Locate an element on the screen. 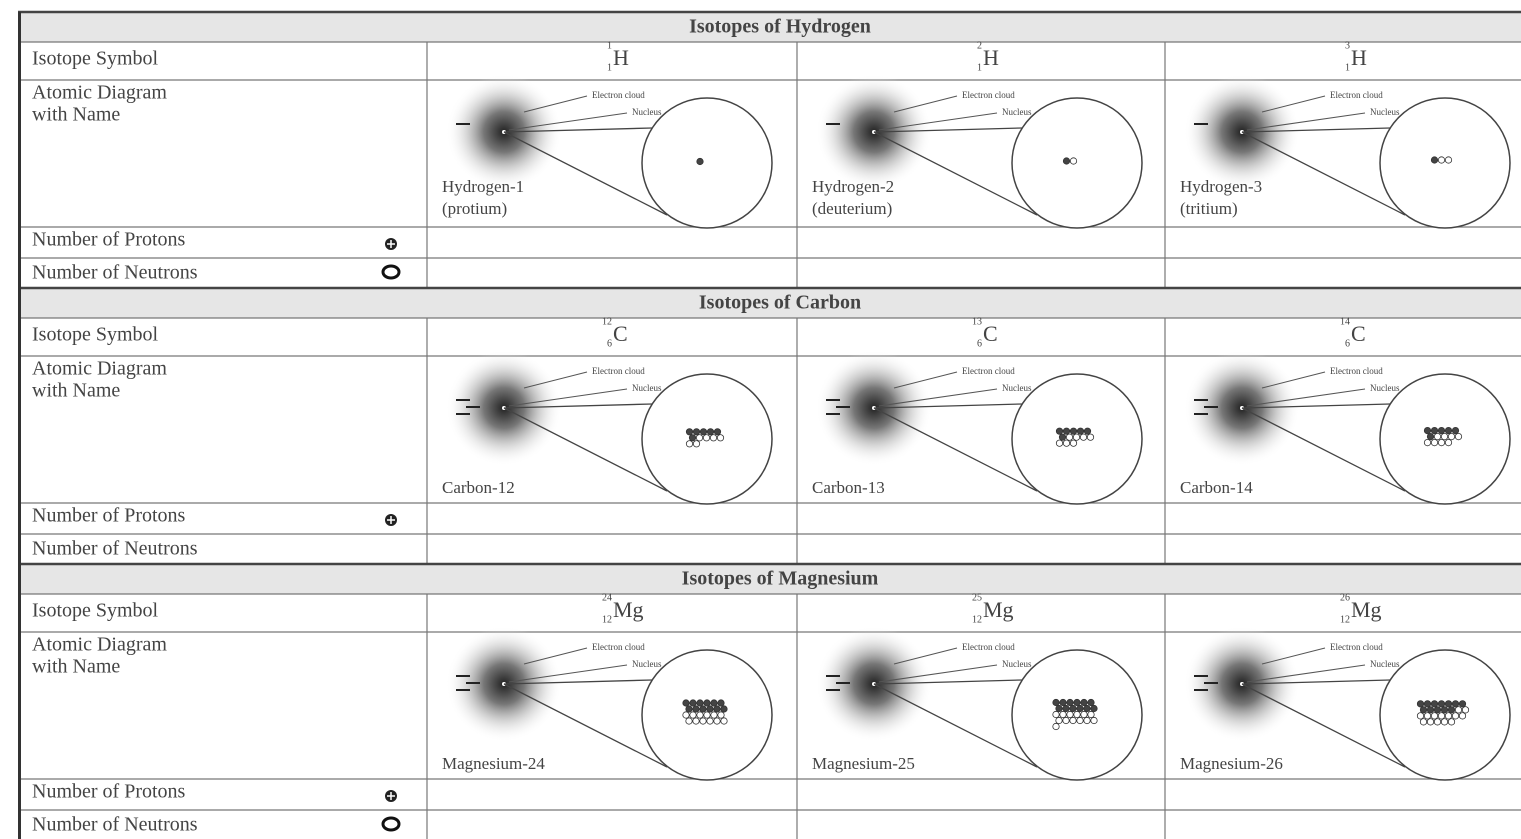 The width and height of the screenshot is (1521, 839). section-title-bg is located at coordinates (769, 579).